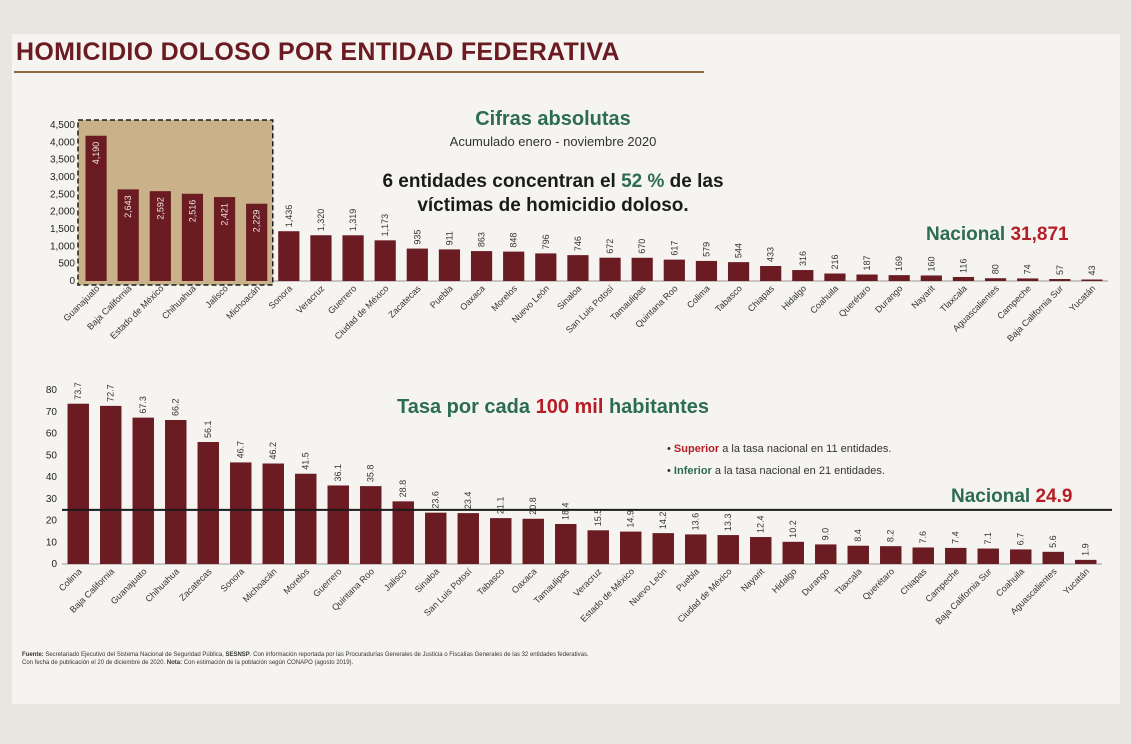 The image size is (1131, 744). Describe the element at coordinates (404, 301) in the screenshot. I see `category-label: Zacatecas` at that location.